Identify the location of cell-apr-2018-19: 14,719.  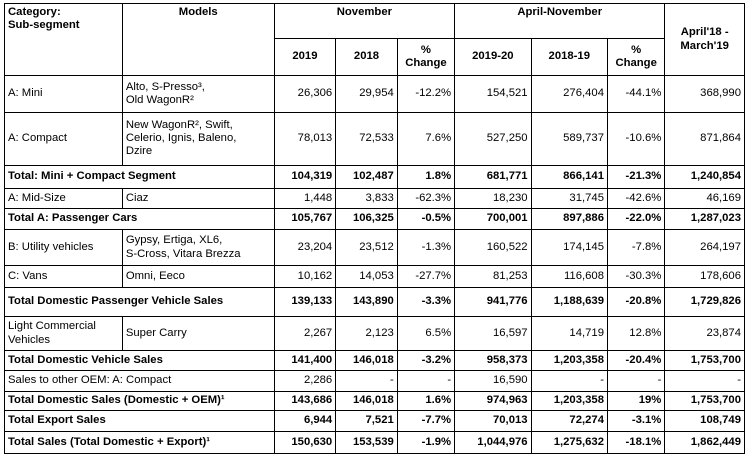
(569, 334).